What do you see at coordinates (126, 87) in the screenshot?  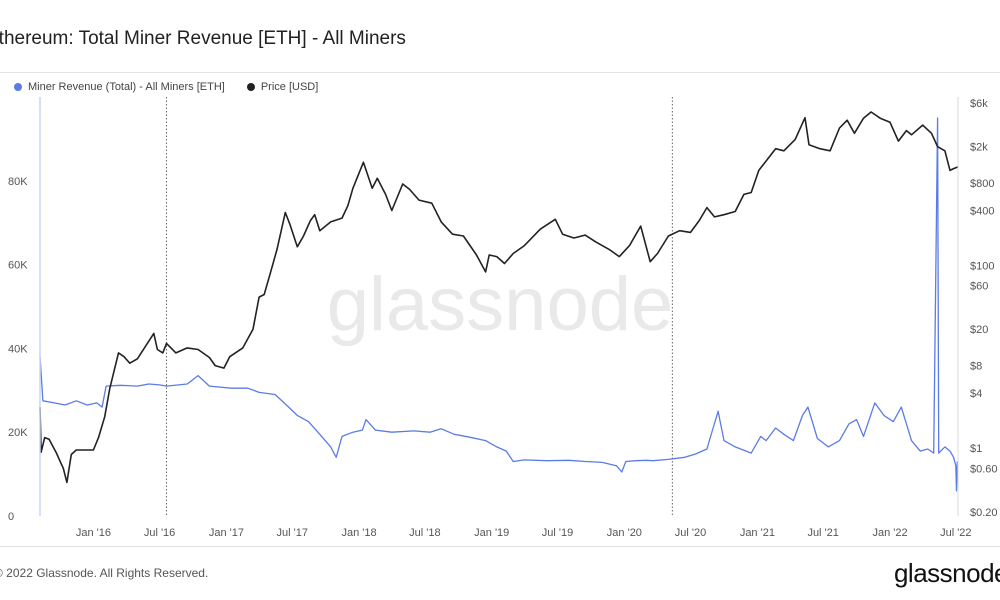 I see `legend-label-miner-revenue: Miner Revenue (Total) - All Miners [ETH]` at bounding box center [126, 87].